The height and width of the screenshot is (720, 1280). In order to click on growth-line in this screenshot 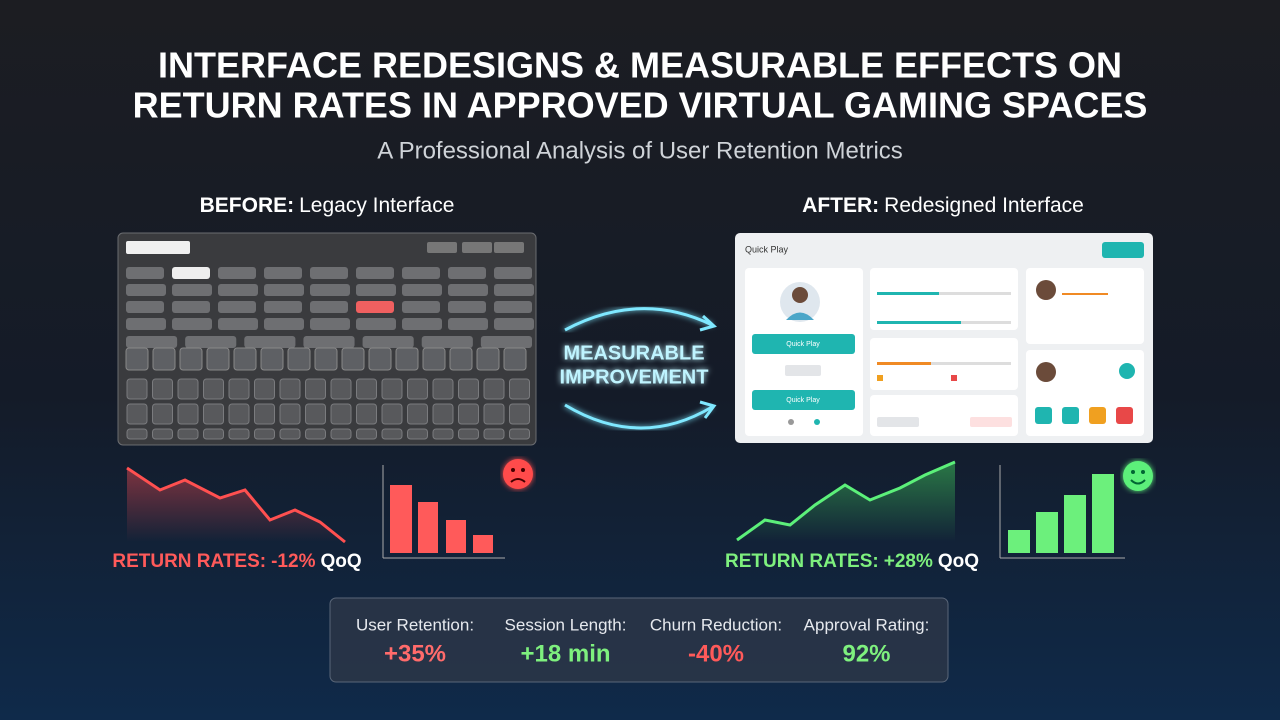, I will do `click(846, 501)`.